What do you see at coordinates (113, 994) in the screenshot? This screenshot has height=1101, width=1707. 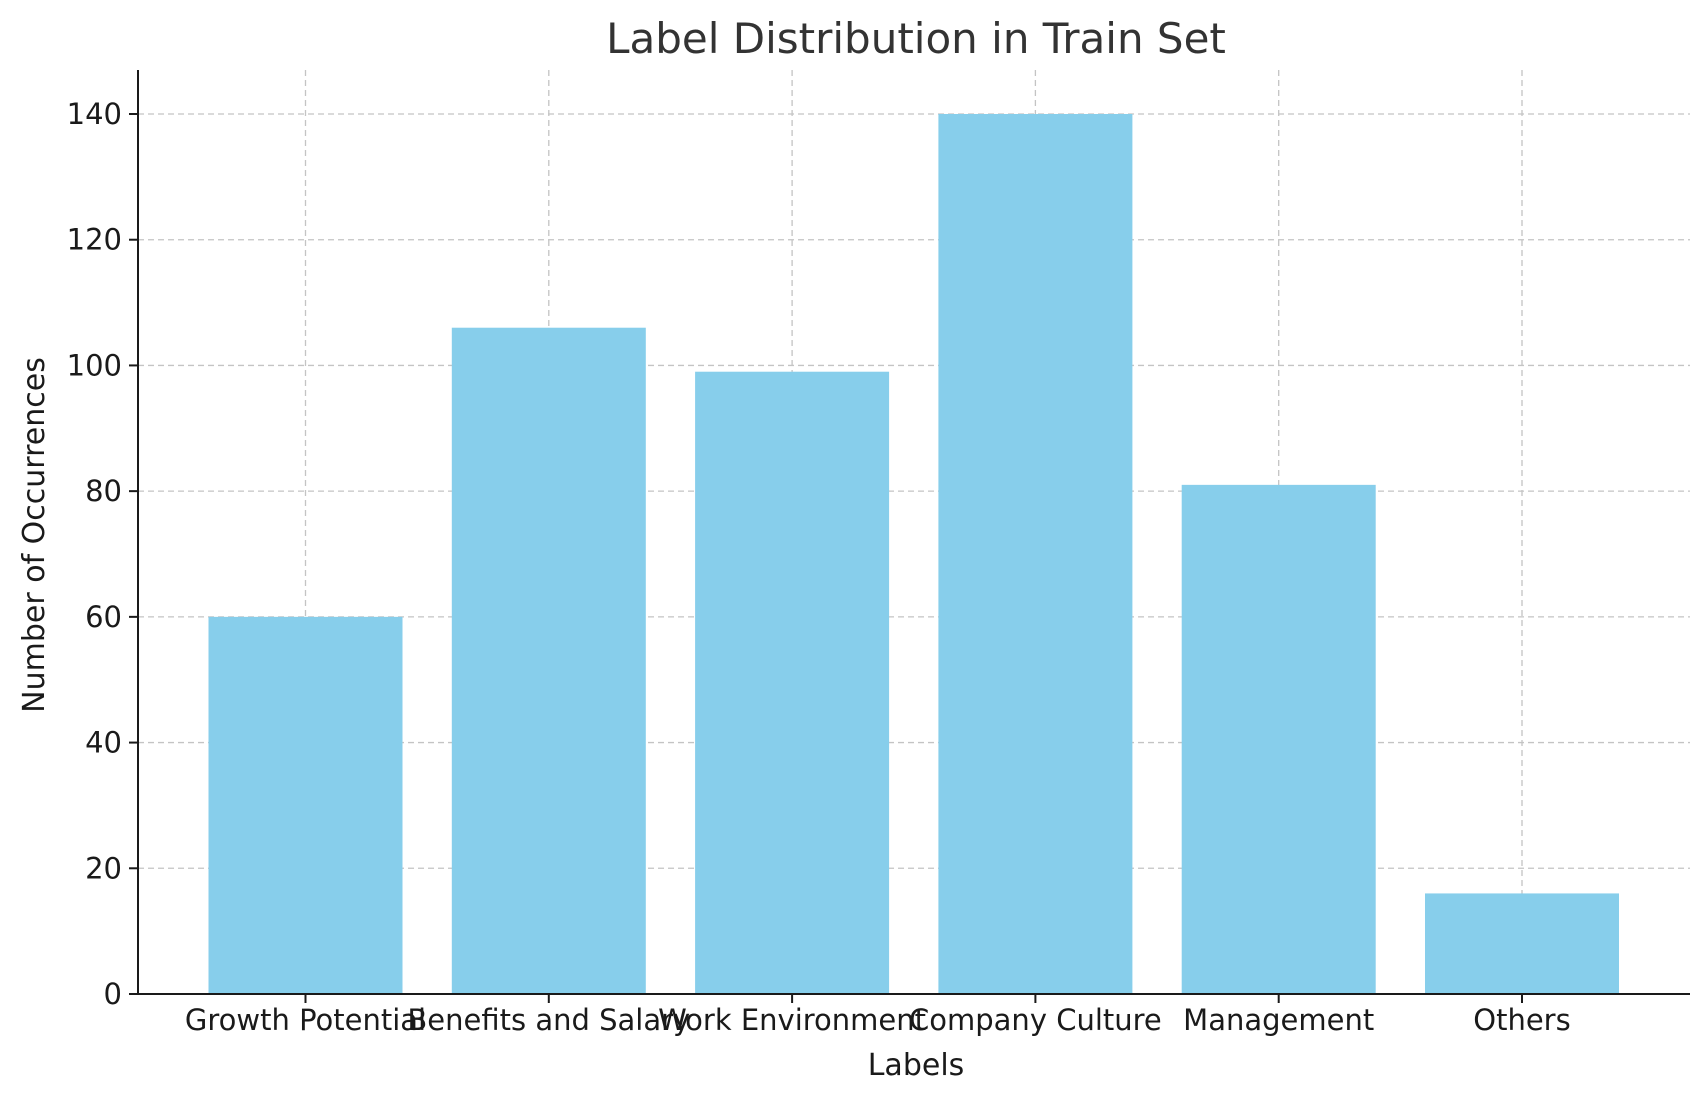 I see `y-tick-label: 0` at bounding box center [113, 994].